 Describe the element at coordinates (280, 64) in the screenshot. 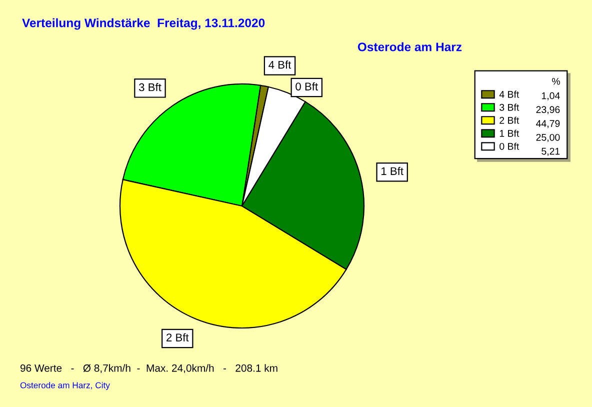

I see `slice-label: 4 Bft` at that location.